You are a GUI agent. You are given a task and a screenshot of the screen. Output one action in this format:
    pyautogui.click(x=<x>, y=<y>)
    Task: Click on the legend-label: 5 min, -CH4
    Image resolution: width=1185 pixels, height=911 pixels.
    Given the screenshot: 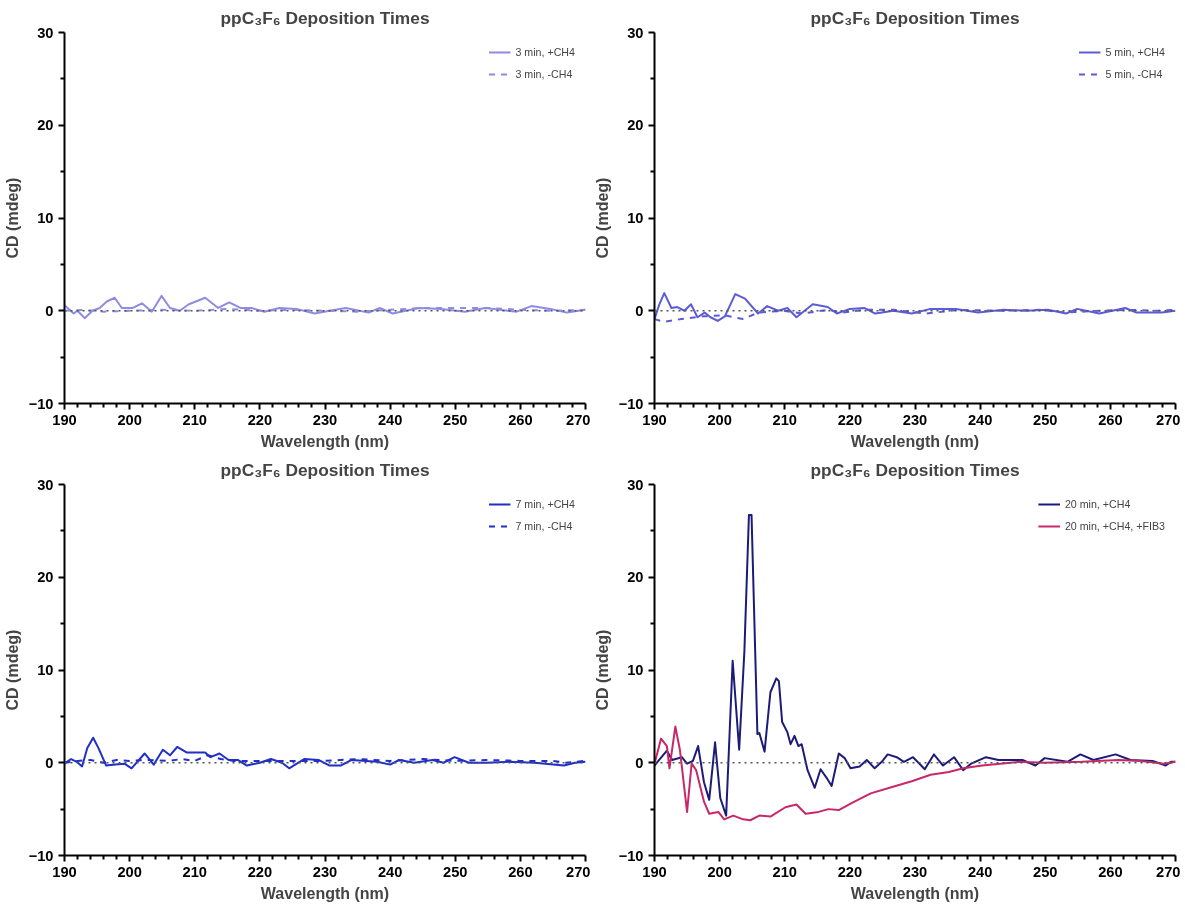 What is the action you would take?
    pyautogui.click(x=1134, y=74)
    